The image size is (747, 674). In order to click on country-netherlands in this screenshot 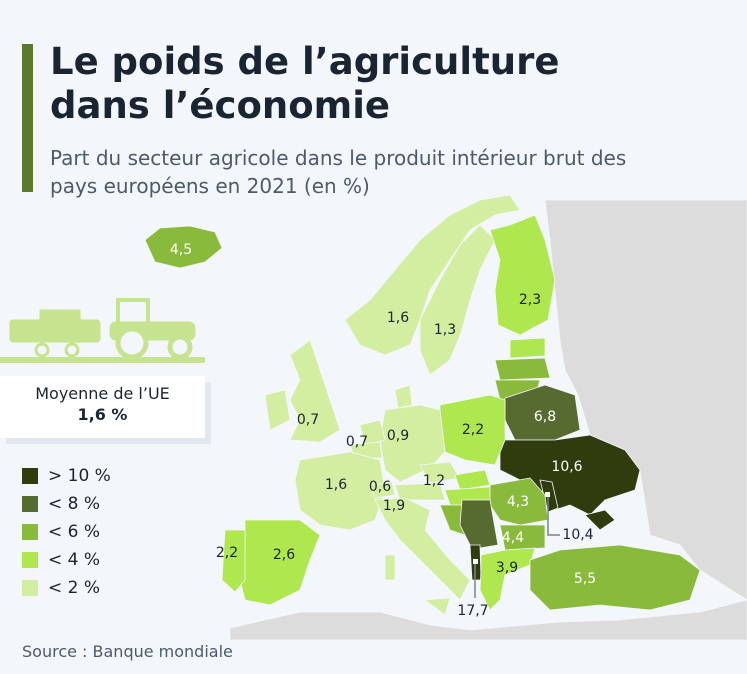, I will do `click(372, 432)`.